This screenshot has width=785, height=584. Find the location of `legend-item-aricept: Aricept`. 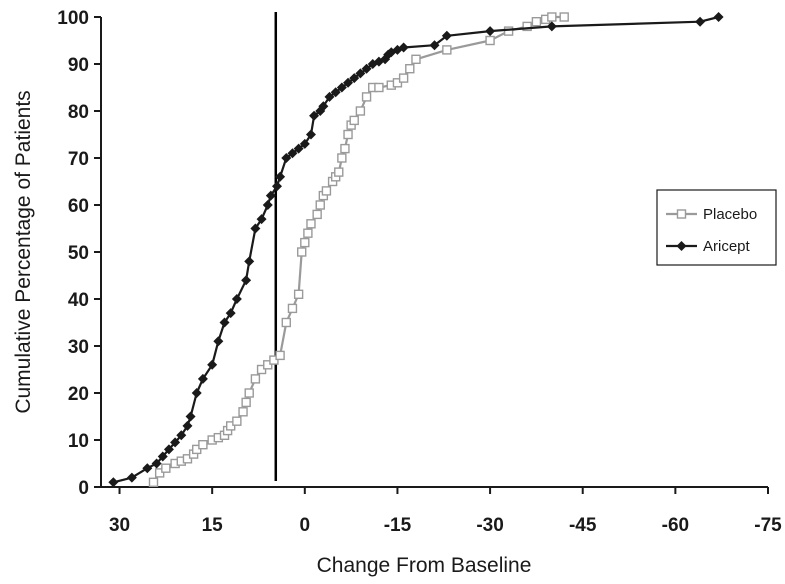

legend-item-aricept: Aricept is located at coordinates (708, 246).